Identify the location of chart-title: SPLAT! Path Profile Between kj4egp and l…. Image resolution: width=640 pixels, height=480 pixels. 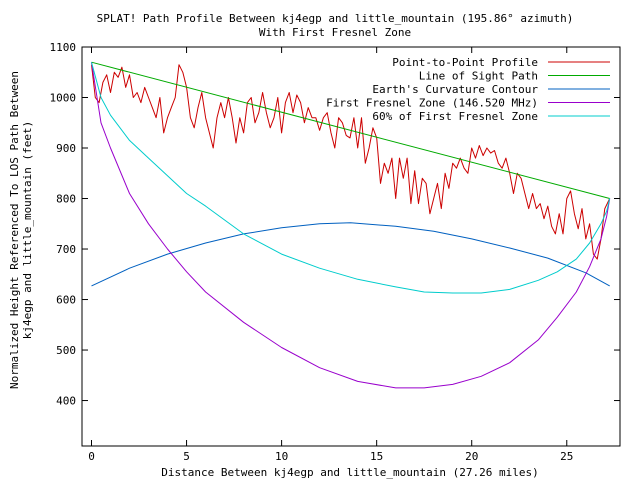
(335, 18).